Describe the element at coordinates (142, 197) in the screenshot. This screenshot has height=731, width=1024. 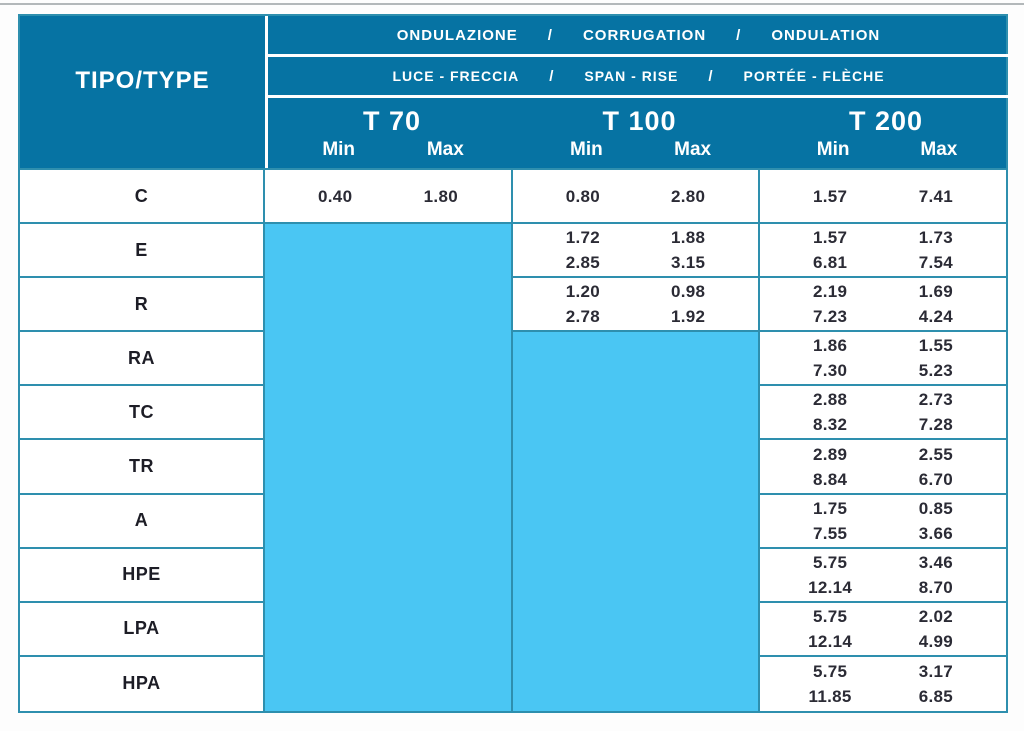
I see `row-label-C: C` at that location.